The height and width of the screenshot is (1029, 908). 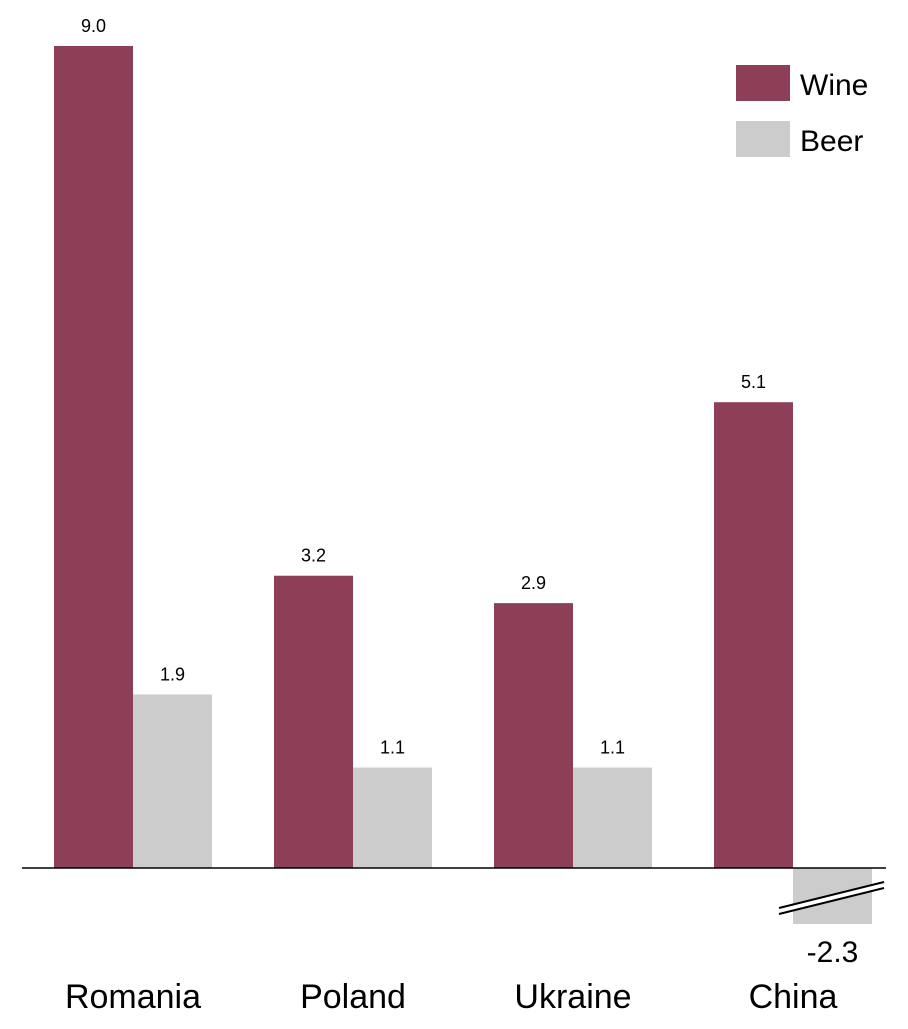 What do you see at coordinates (831, 141) in the screenshot?
I see `legend-label-beer: Beer` at bounding box center [831, 141].